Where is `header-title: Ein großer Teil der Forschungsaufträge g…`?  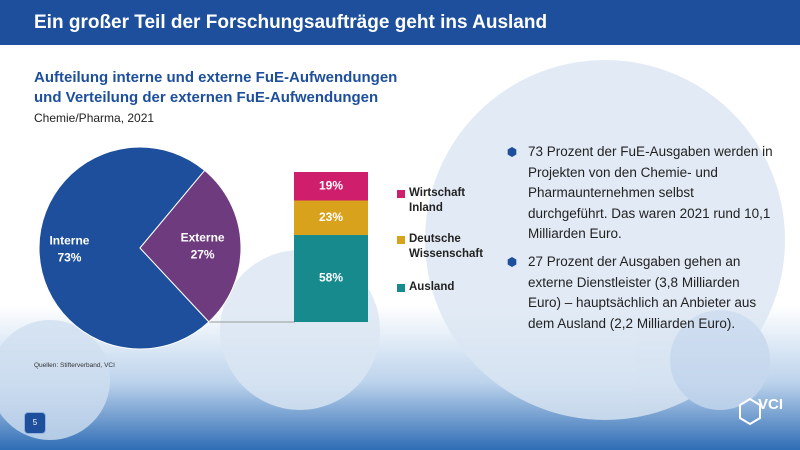
header-title: Ein großer Teil der Forschungsaufträge g… is located at coordinates (400, 22).